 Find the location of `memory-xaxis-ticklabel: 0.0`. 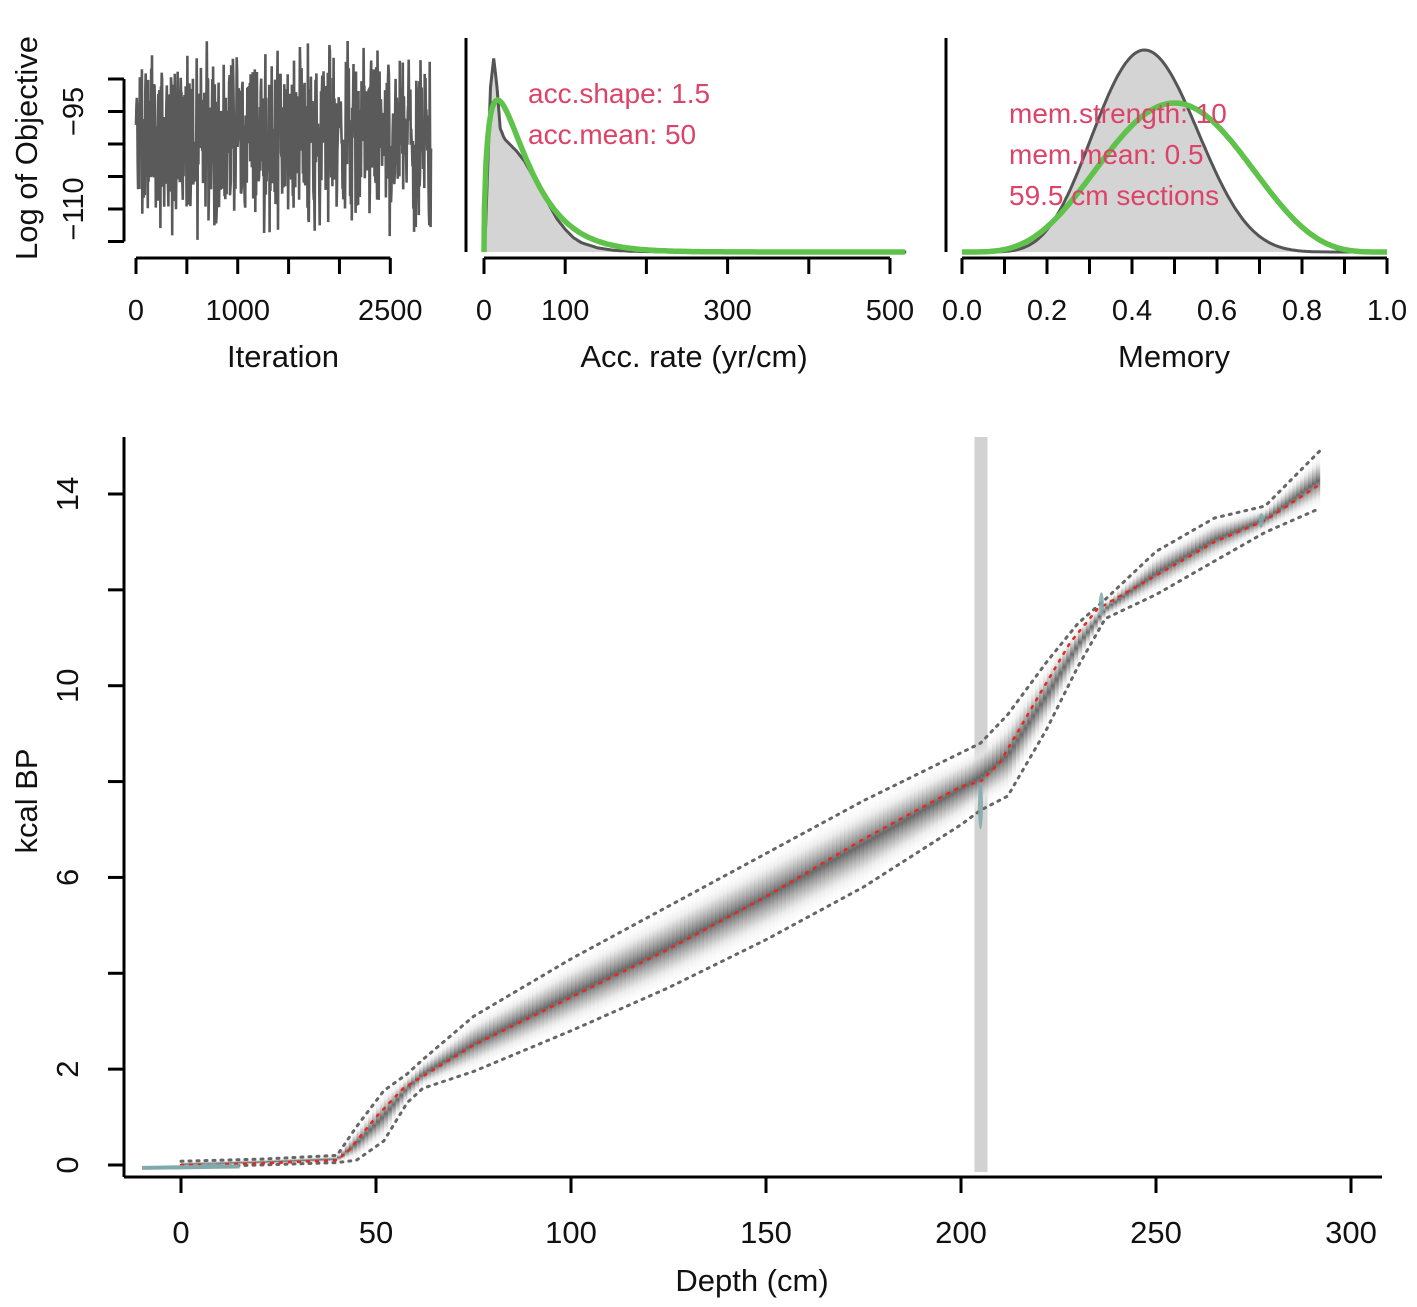

memory-xaxis-ticklabel: 0.0 is located at coordinates (962, 311).